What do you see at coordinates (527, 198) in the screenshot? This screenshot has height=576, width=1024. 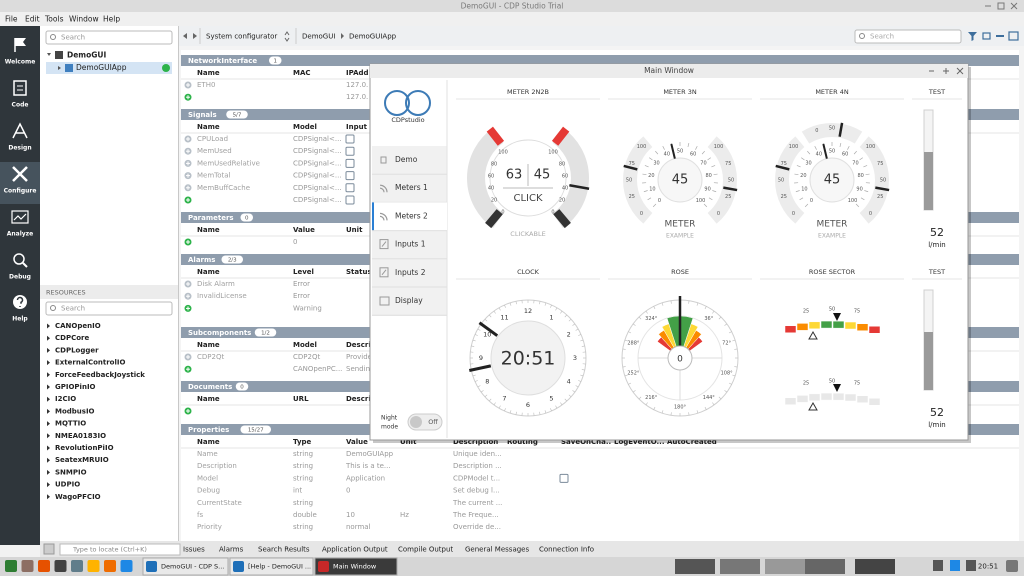 I see `click-button: CLICK` at bounding box center [527, 198].